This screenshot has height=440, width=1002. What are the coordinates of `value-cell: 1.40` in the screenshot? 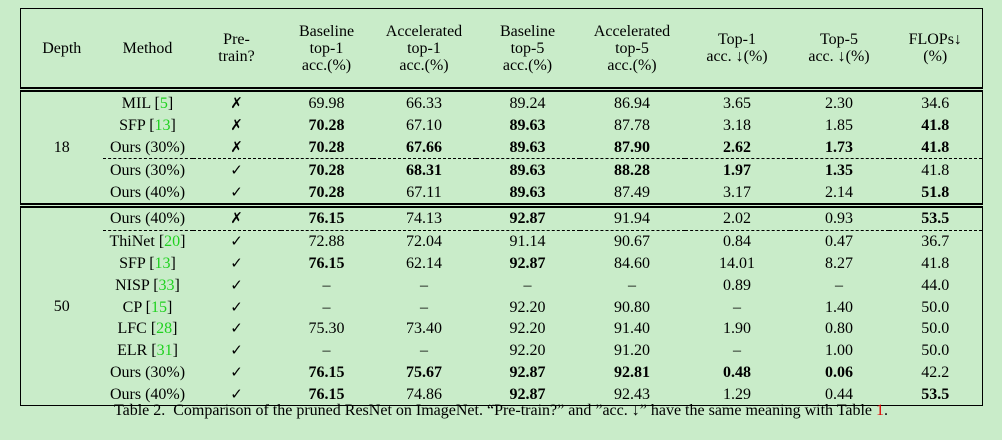 It's located at (839, 307).